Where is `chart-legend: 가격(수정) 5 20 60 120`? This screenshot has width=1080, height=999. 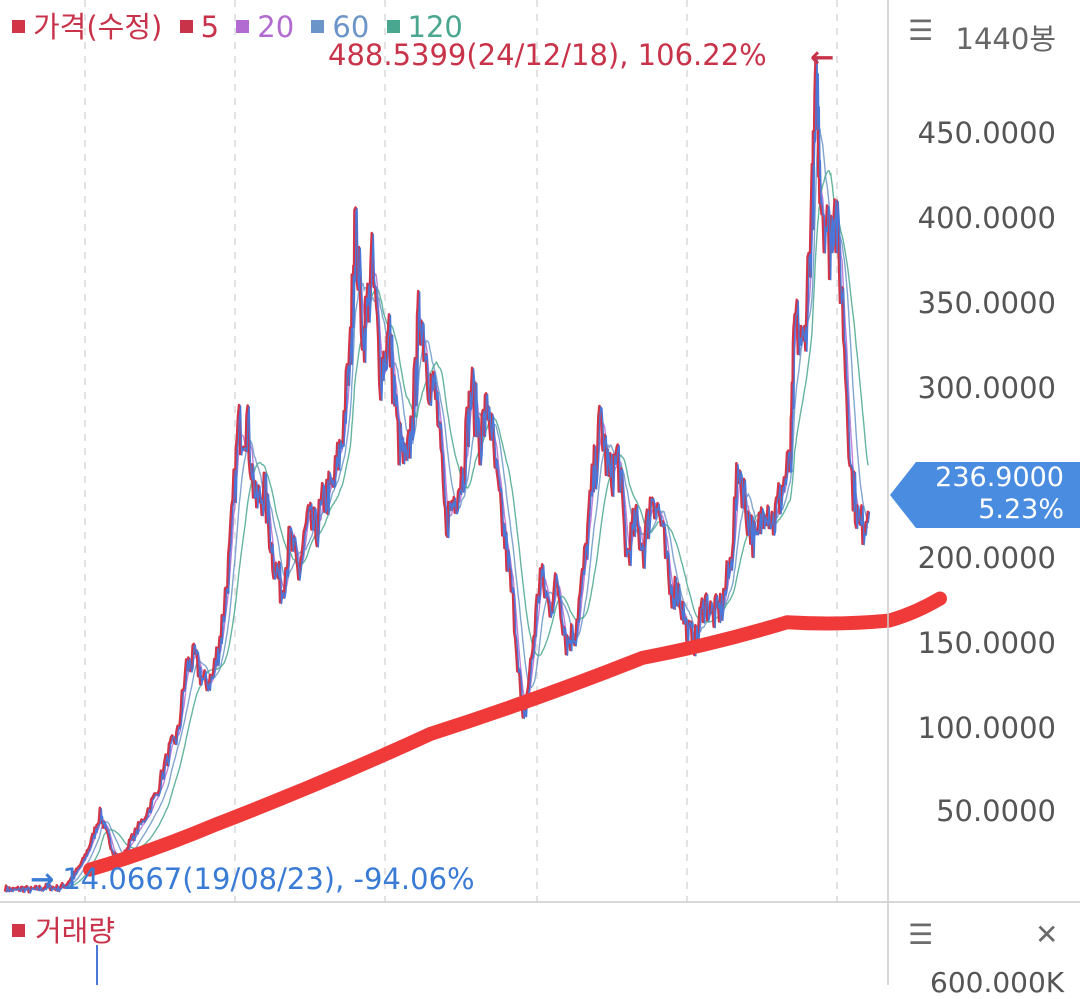 chart-legend: 가격(수정) 5 20 60 120 is located at coordinates (241, 25).